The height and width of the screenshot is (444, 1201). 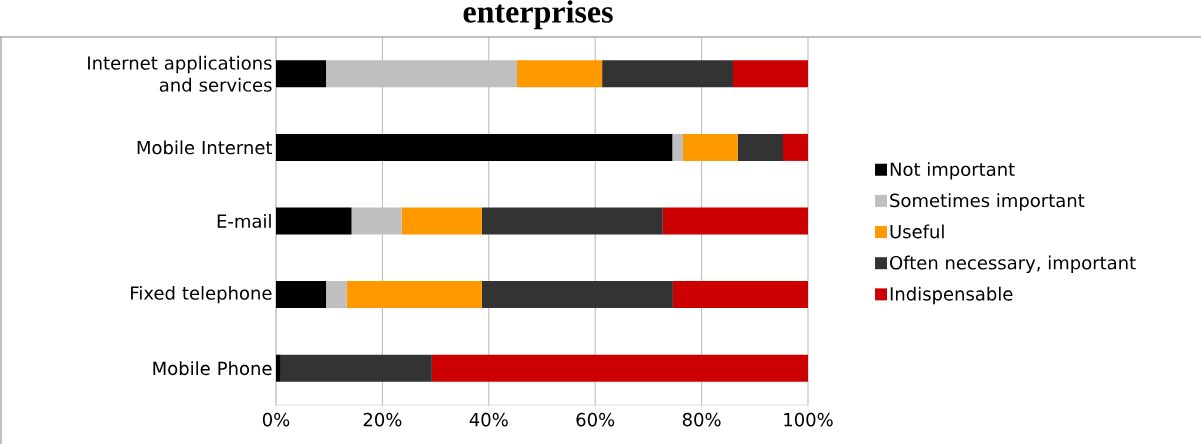 What do you see at coordinates (1013, 264) in the screenshot?
I see `legend-label: Often necessary, important` at bounding box center [1013, 264].